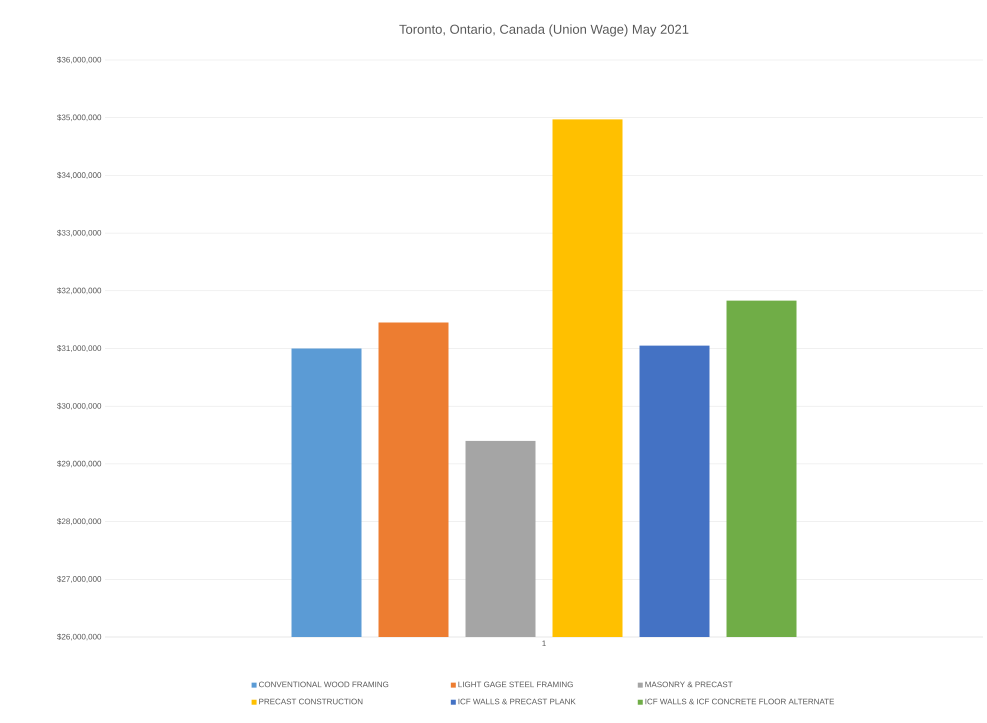 The width and height of the screenshot is (987, 723). I want to click on y-tick-label: $35,000,000, so click(79, 118).